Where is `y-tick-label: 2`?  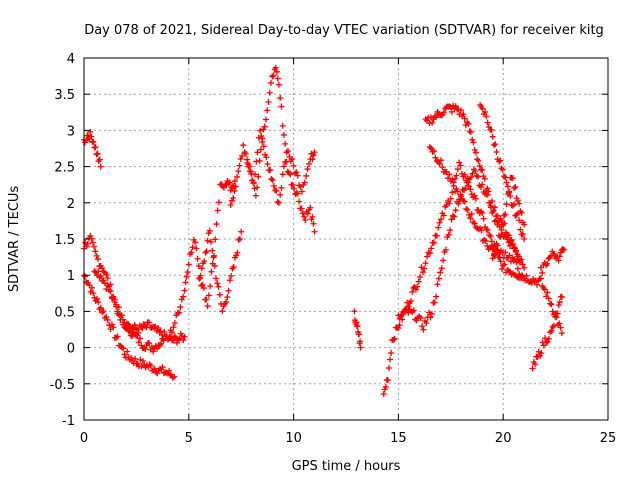
y-tick-label: 2 is located at coordinates (71, 204).